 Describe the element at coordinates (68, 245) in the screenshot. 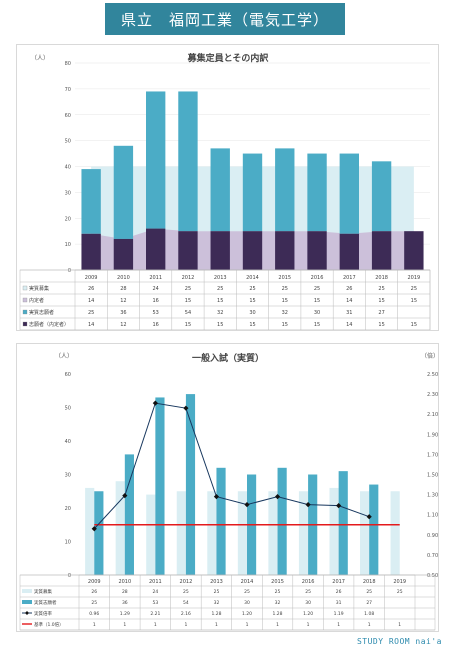

I see `y-tick-label: 10` at that location.